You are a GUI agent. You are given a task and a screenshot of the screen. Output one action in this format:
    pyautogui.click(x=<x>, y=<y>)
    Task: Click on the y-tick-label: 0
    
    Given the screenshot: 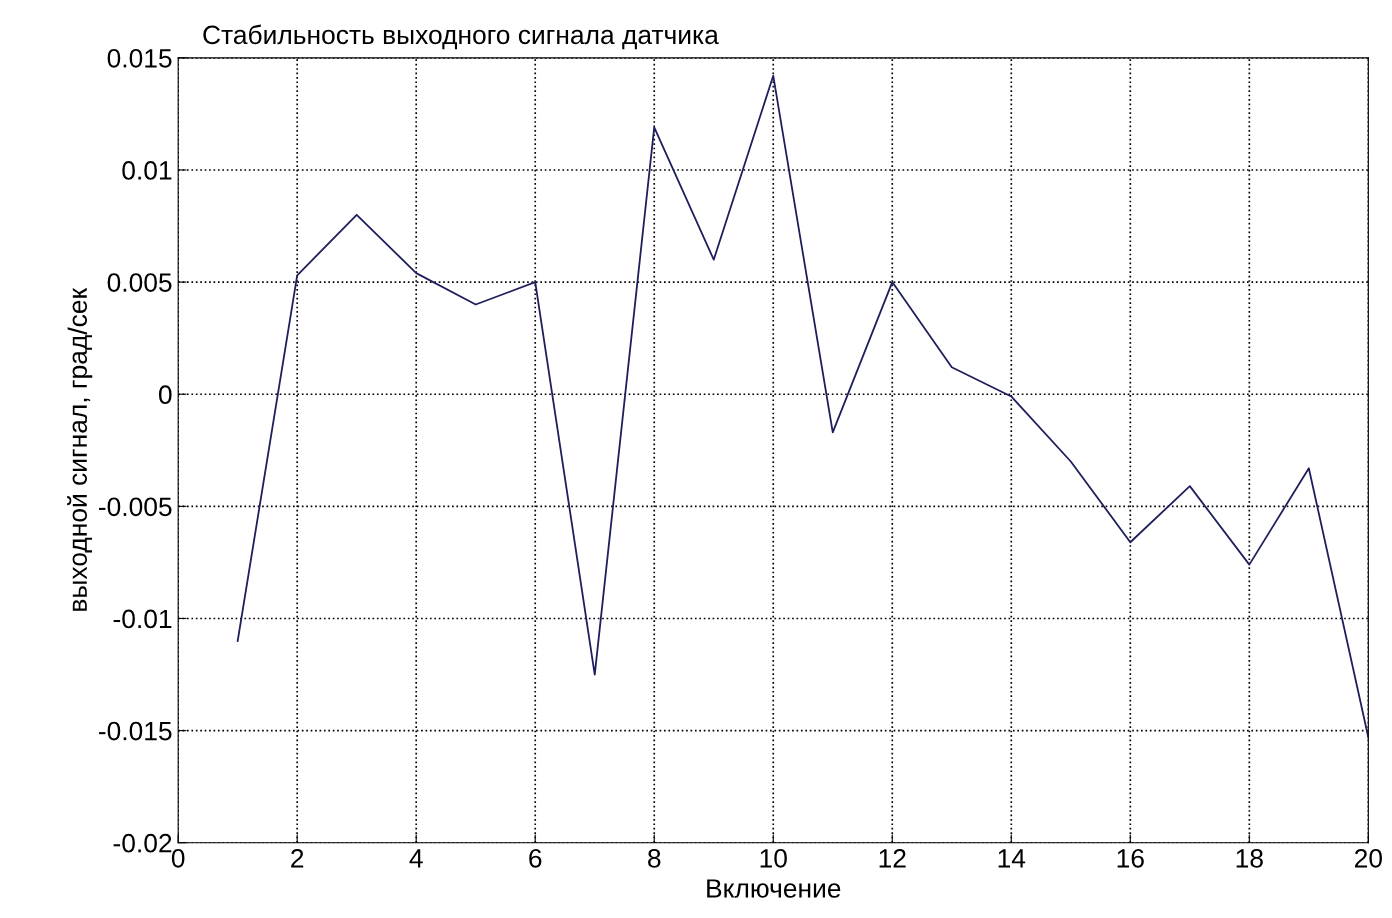 What is the action you would take?
    pyautogui.click(x=165, y=395)
    